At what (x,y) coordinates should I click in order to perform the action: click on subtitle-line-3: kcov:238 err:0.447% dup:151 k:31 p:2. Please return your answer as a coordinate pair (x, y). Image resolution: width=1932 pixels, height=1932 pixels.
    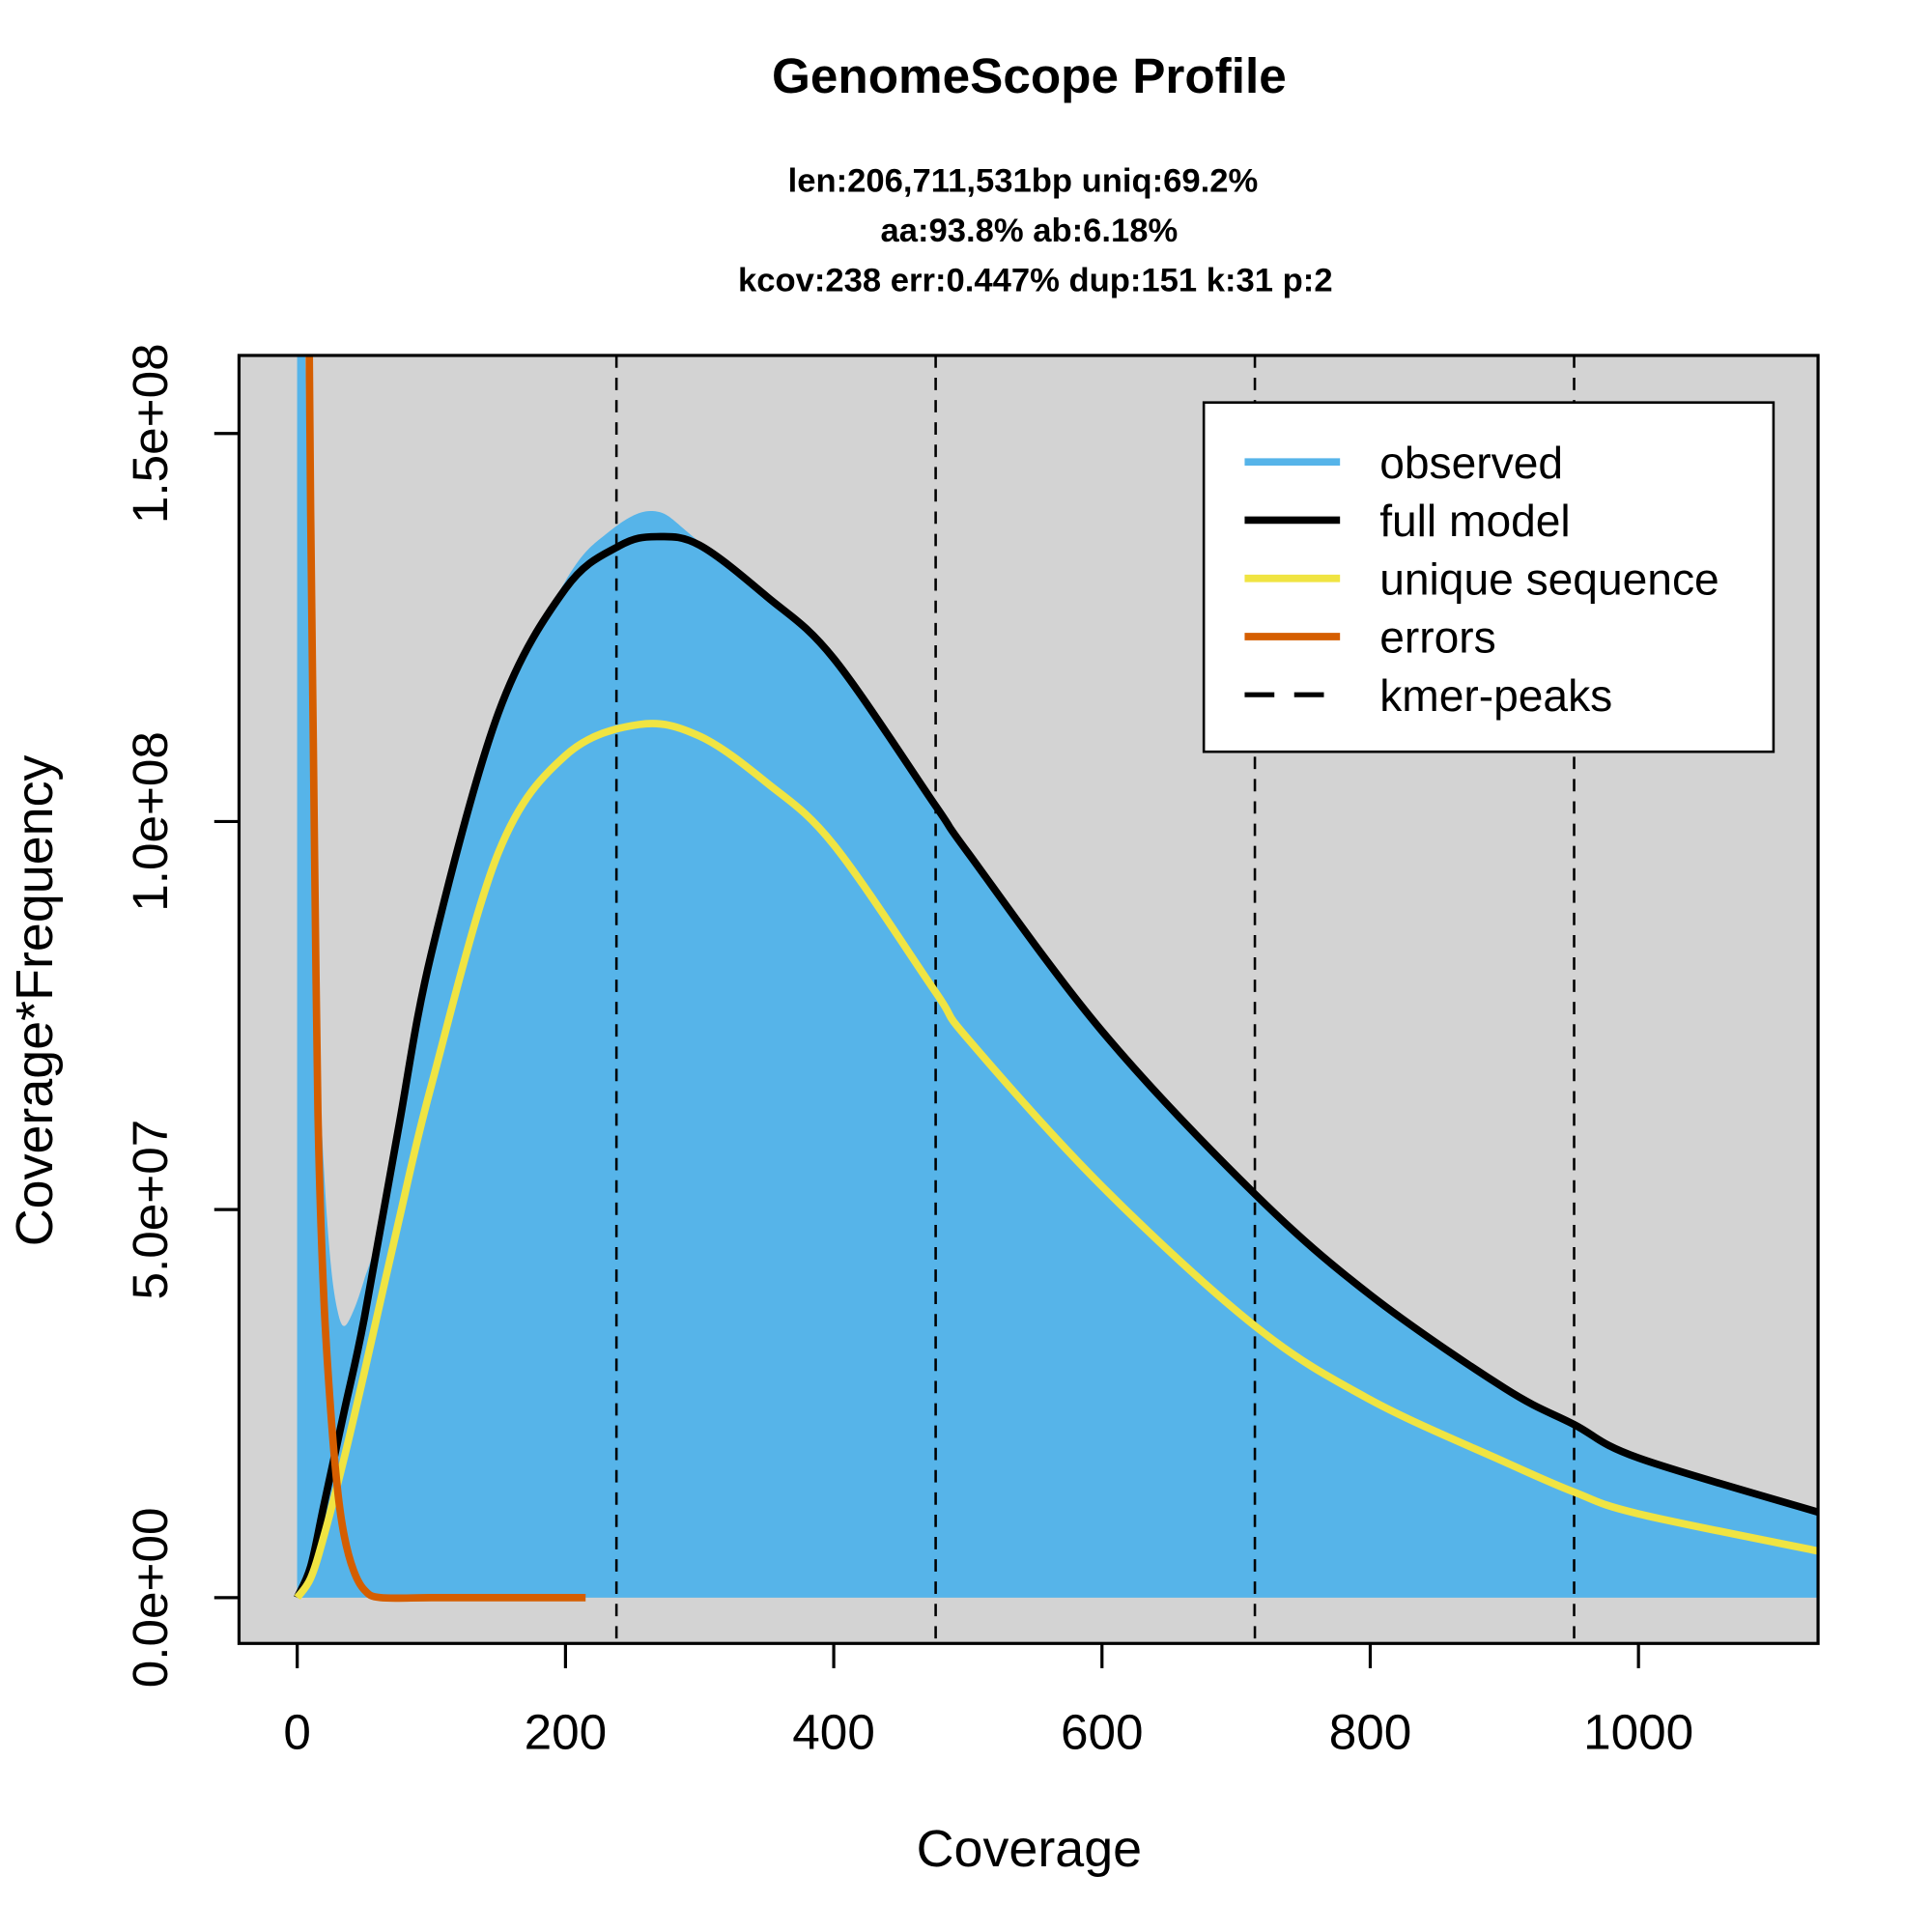
    Looking at the image, I should click on (1035, 280).